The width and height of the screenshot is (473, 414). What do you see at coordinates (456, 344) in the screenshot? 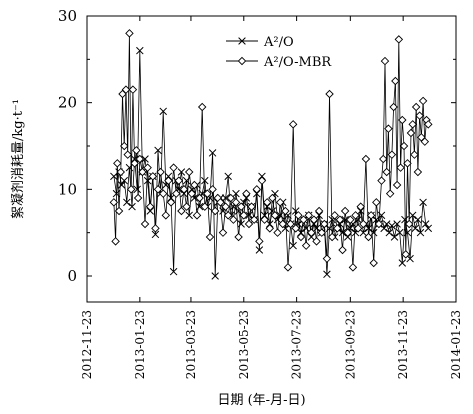
I see `x-tick-label: 2014-01-23` at bounding box center [456, 344].